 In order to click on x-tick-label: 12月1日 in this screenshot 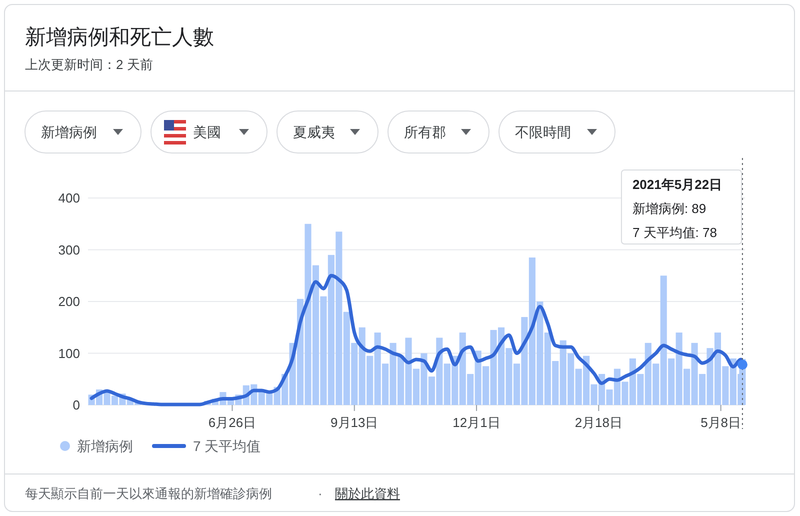, I will do `click(476, 422)`.